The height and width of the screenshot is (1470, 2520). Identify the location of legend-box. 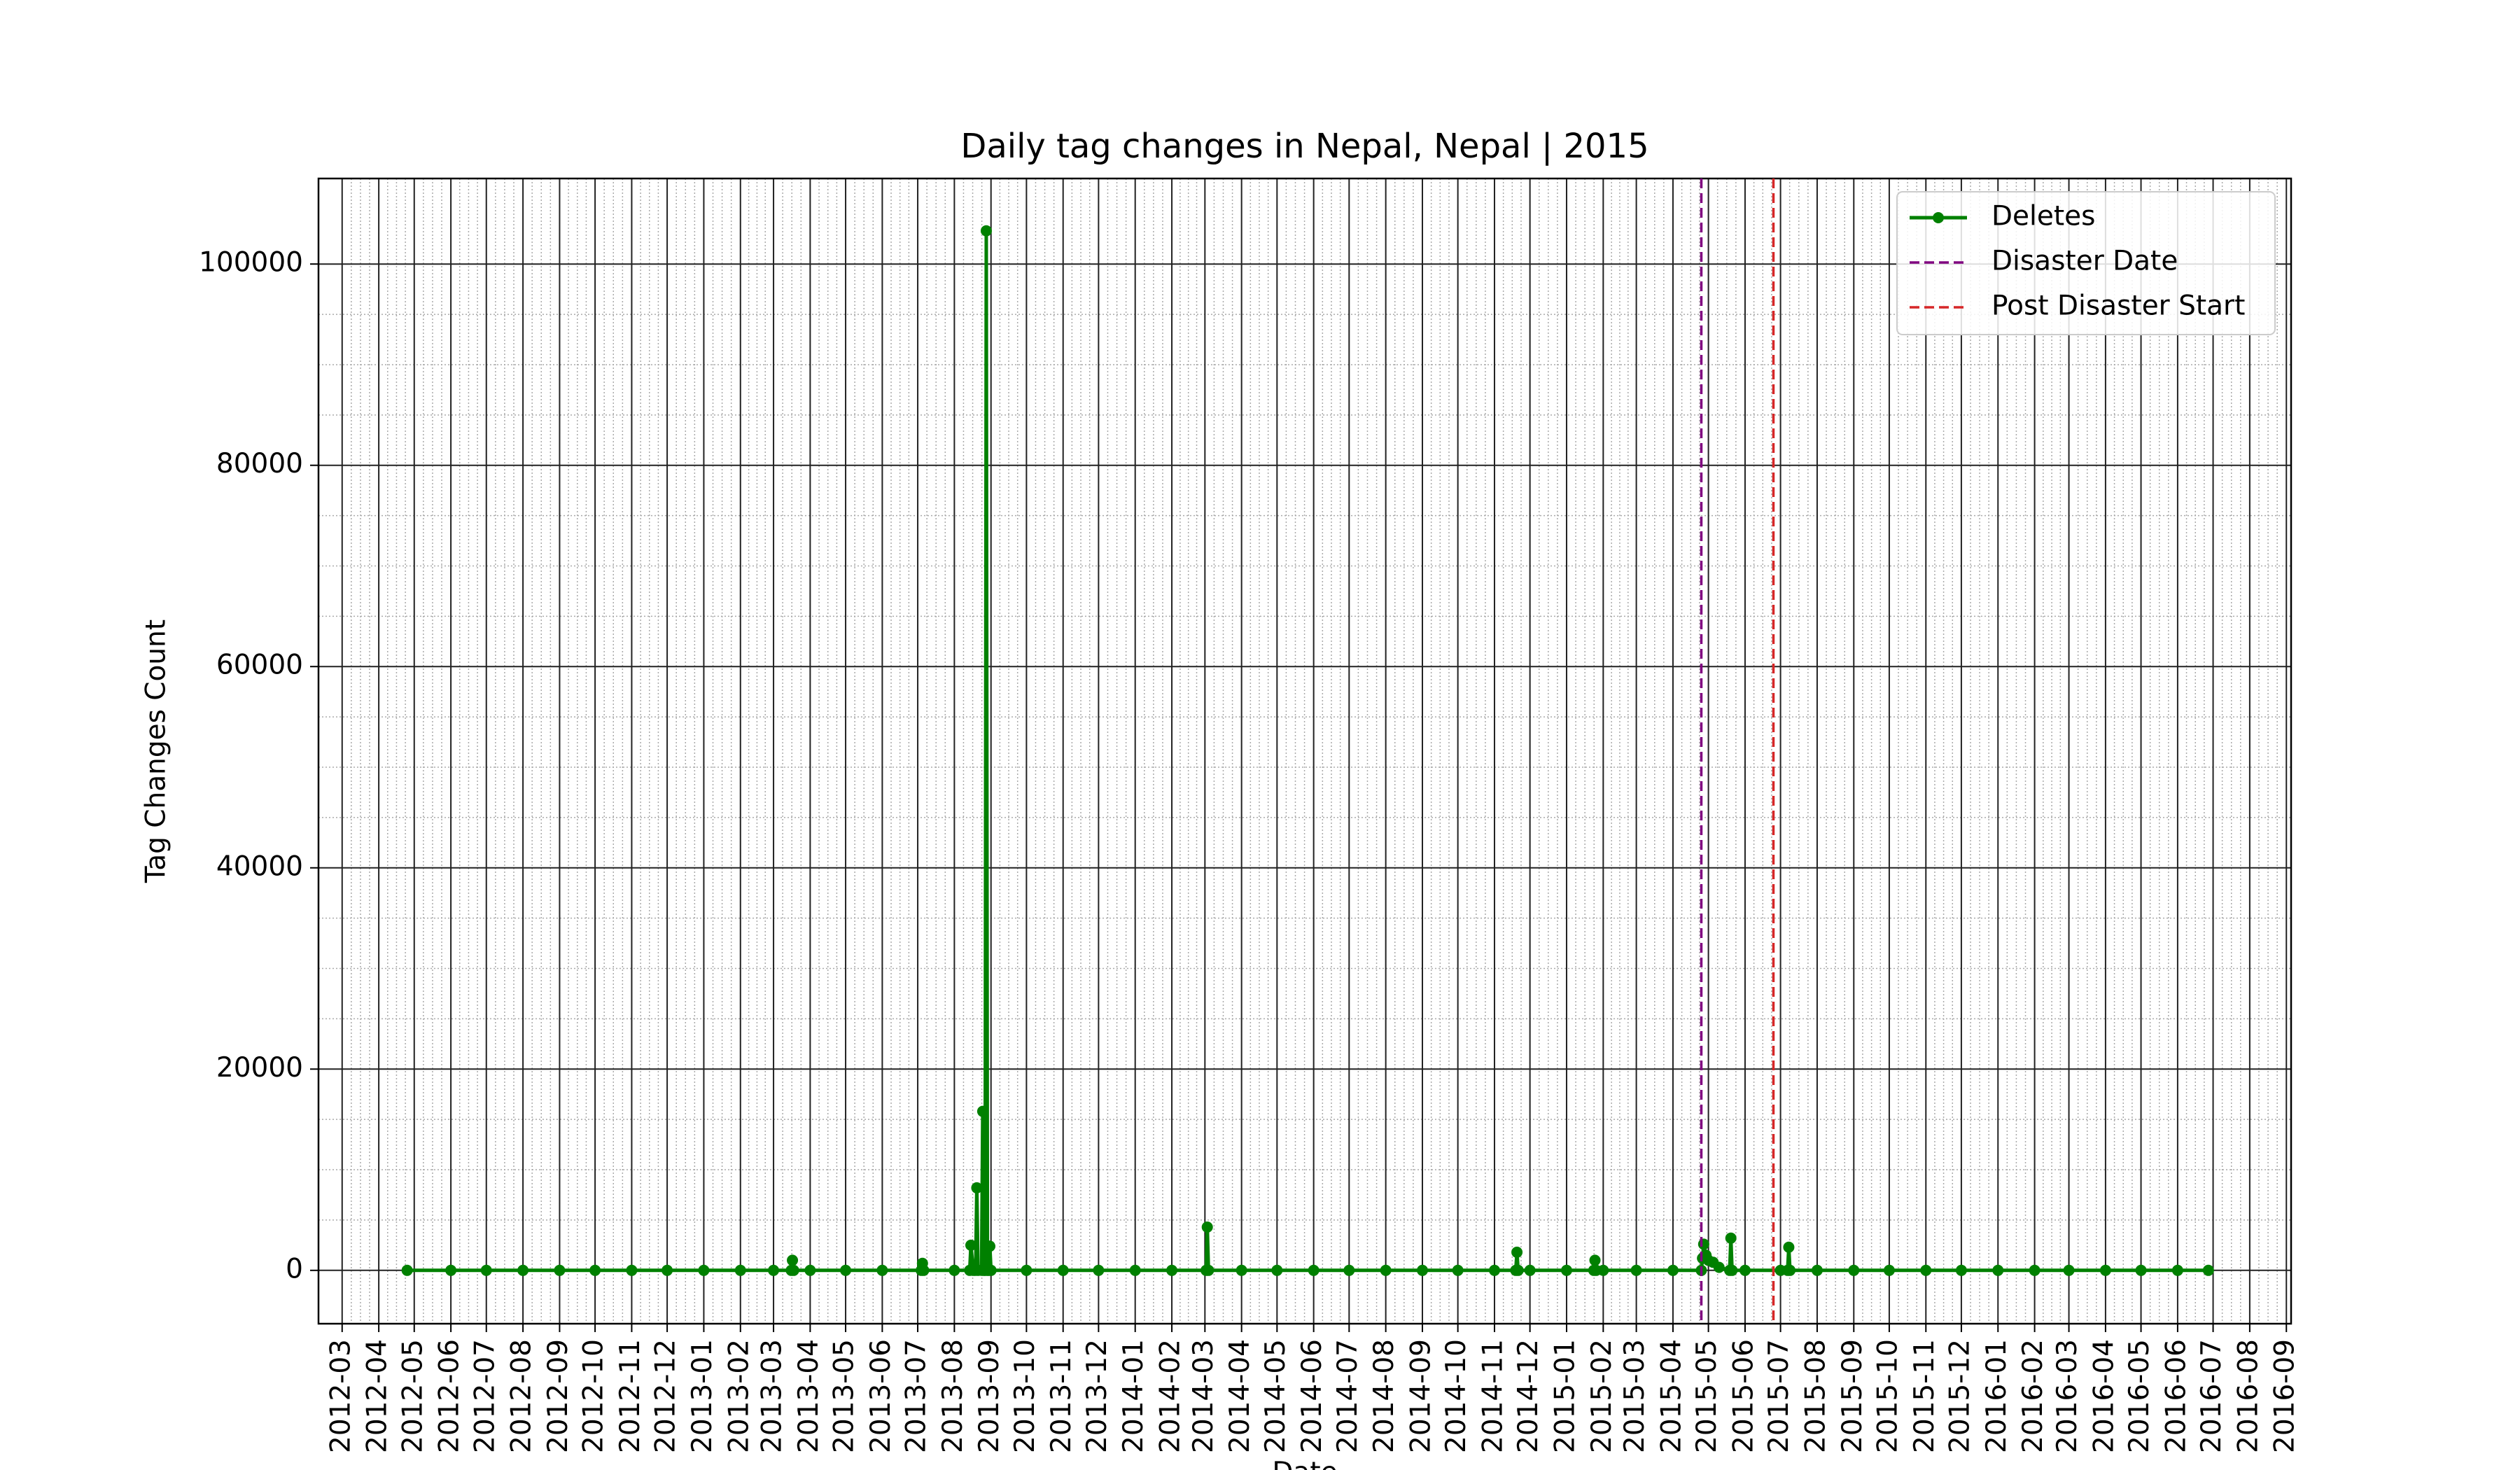
(2086, 263).